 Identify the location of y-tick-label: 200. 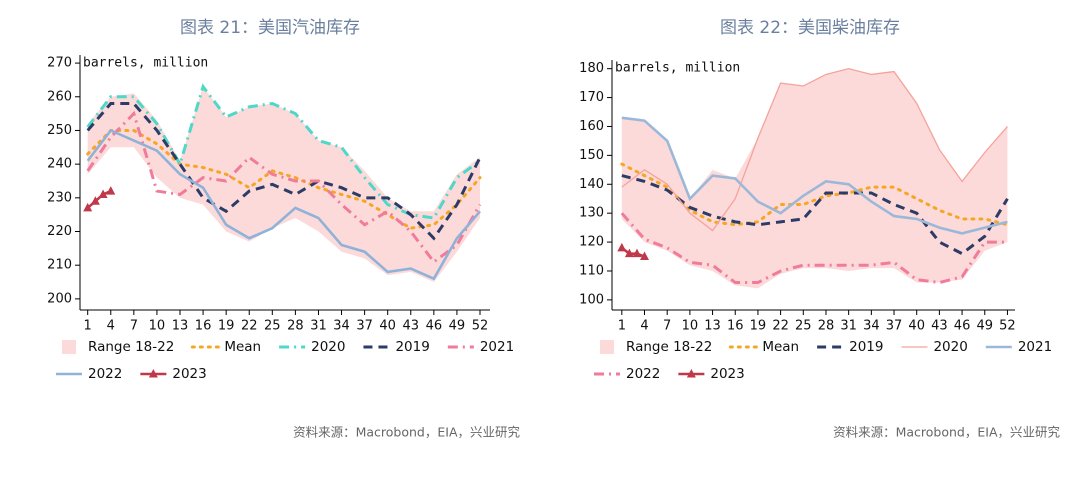
(59, 298).